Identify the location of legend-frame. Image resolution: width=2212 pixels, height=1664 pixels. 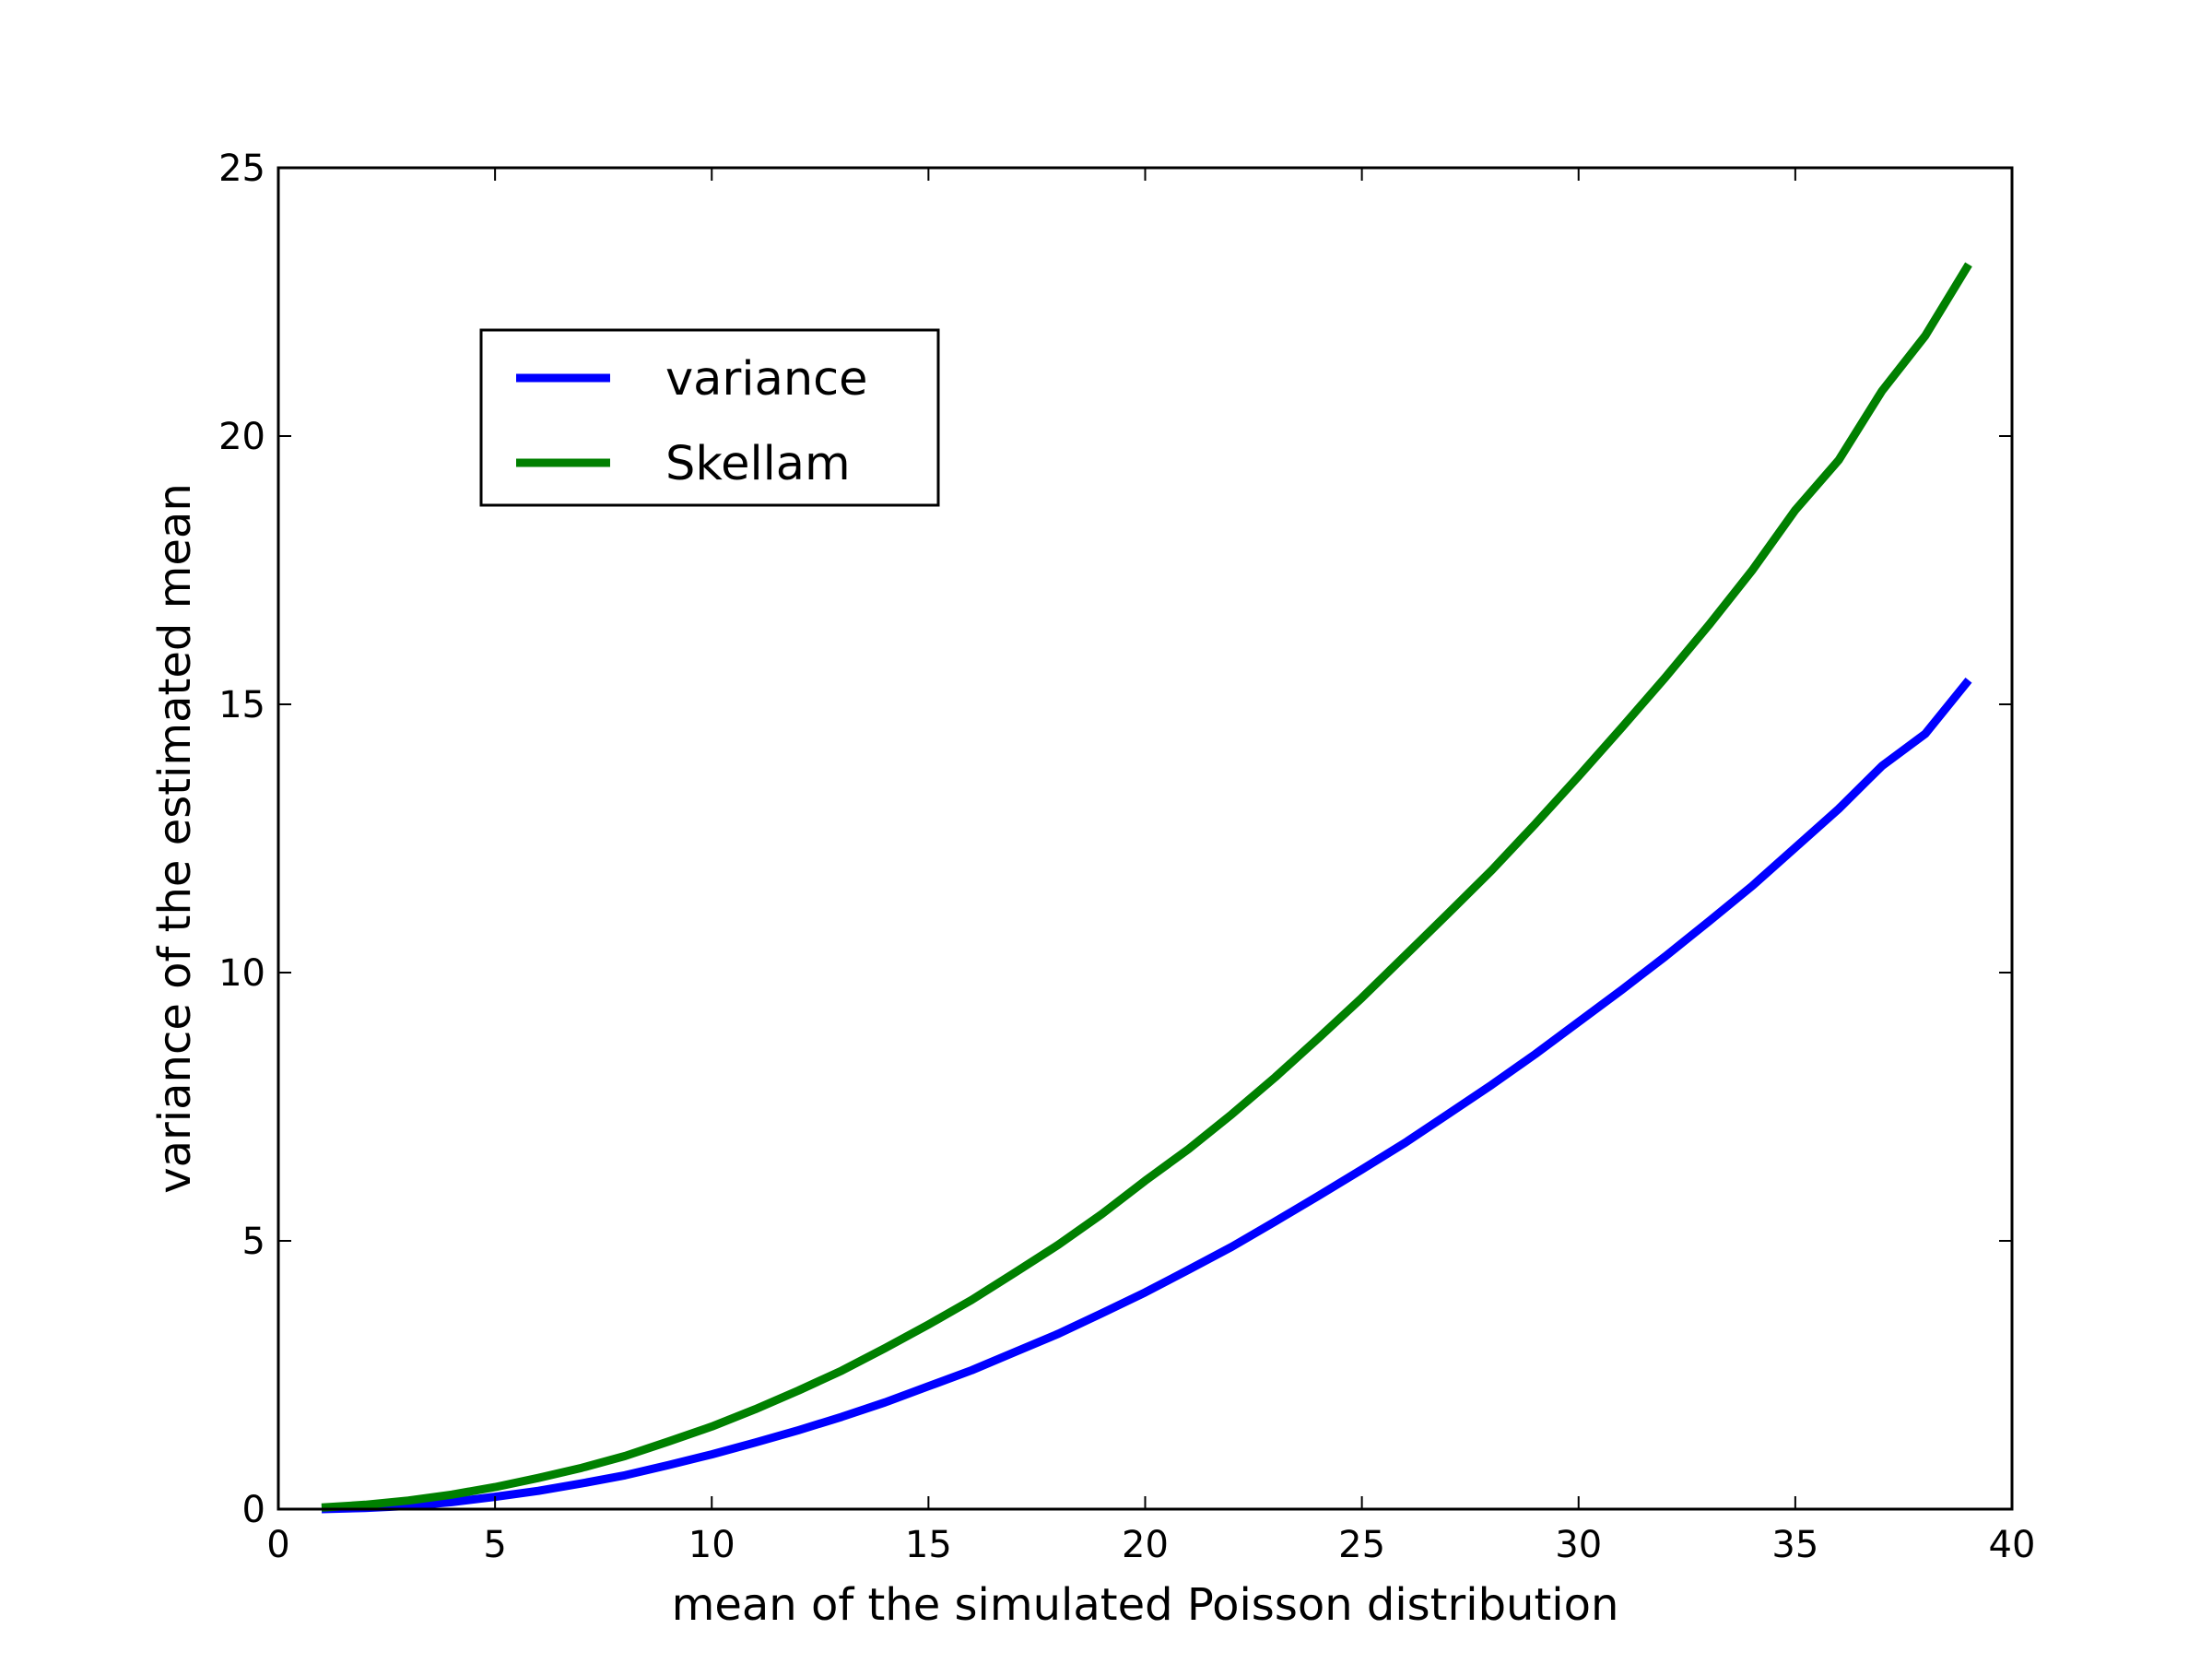
(709, 417).